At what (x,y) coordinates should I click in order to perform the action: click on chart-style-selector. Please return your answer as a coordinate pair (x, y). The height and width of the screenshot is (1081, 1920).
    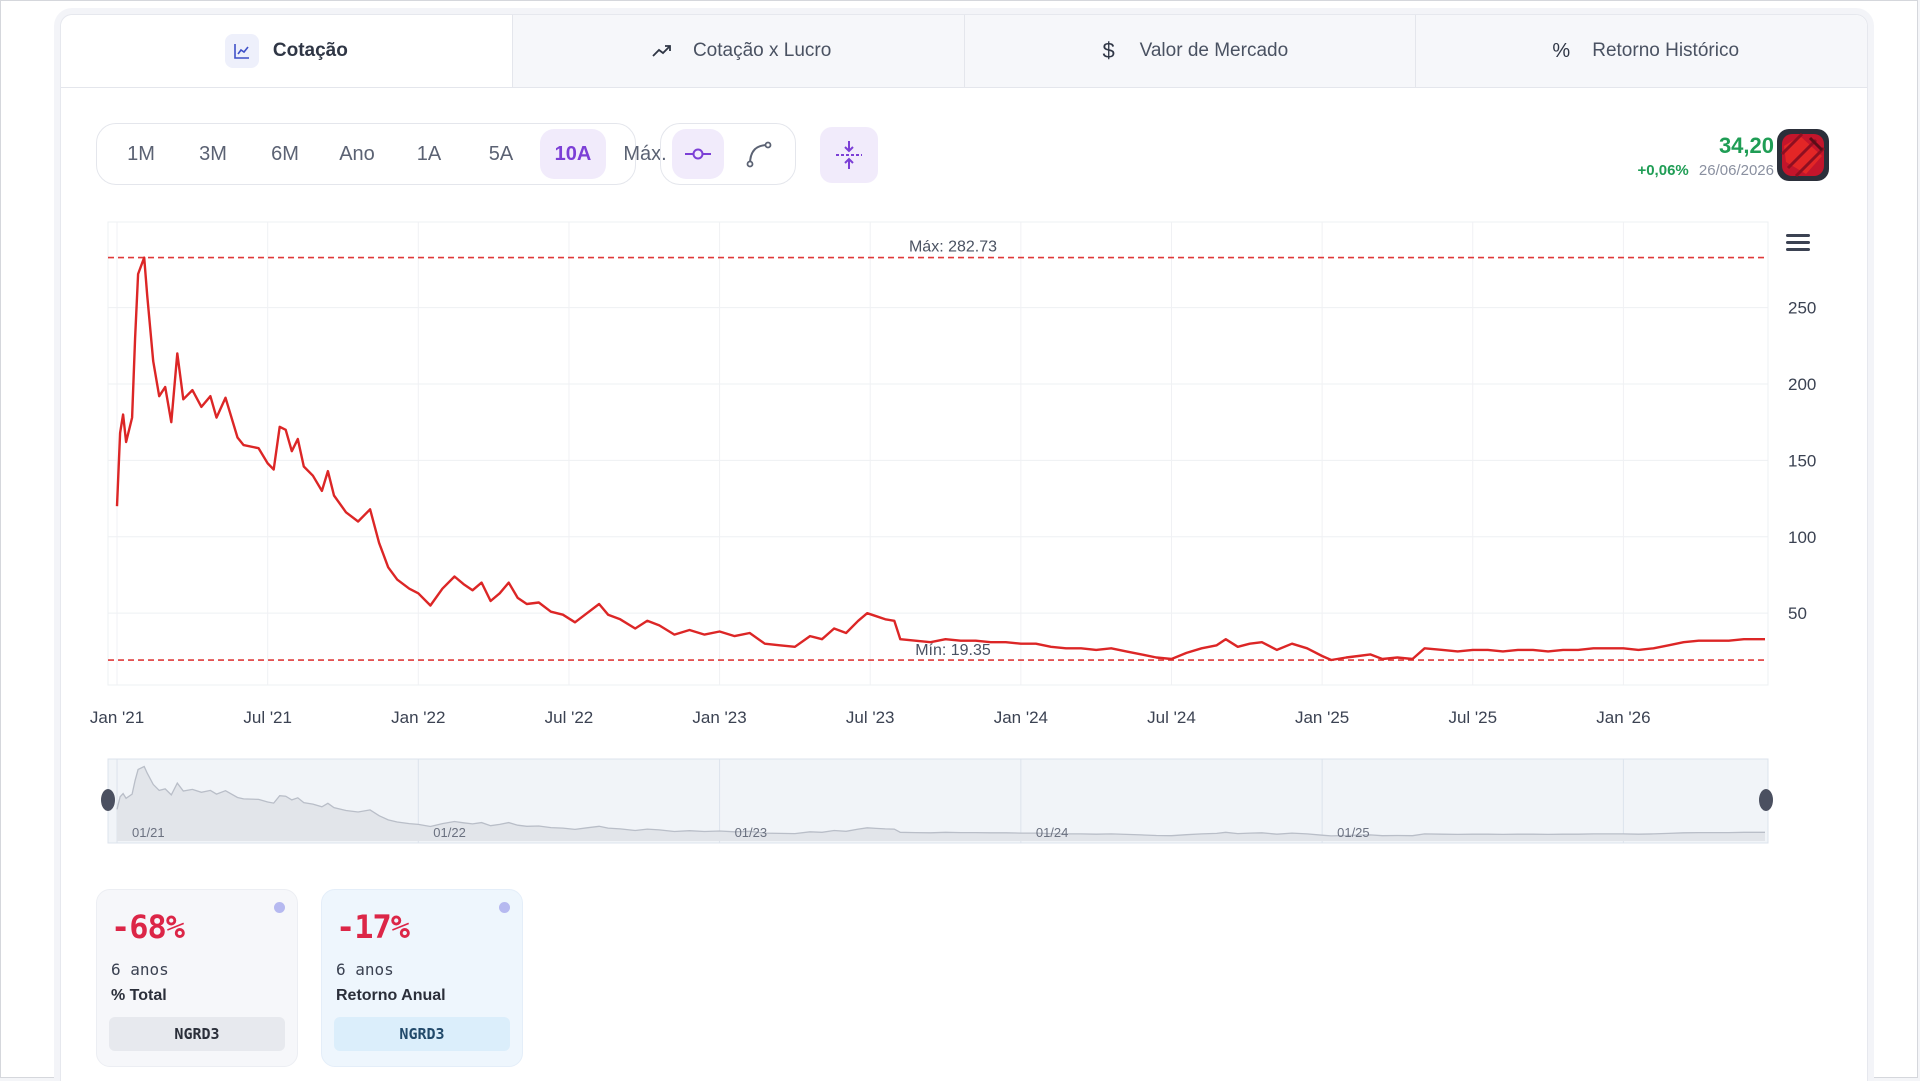
    Looking at the image, I should click on (728, 154).